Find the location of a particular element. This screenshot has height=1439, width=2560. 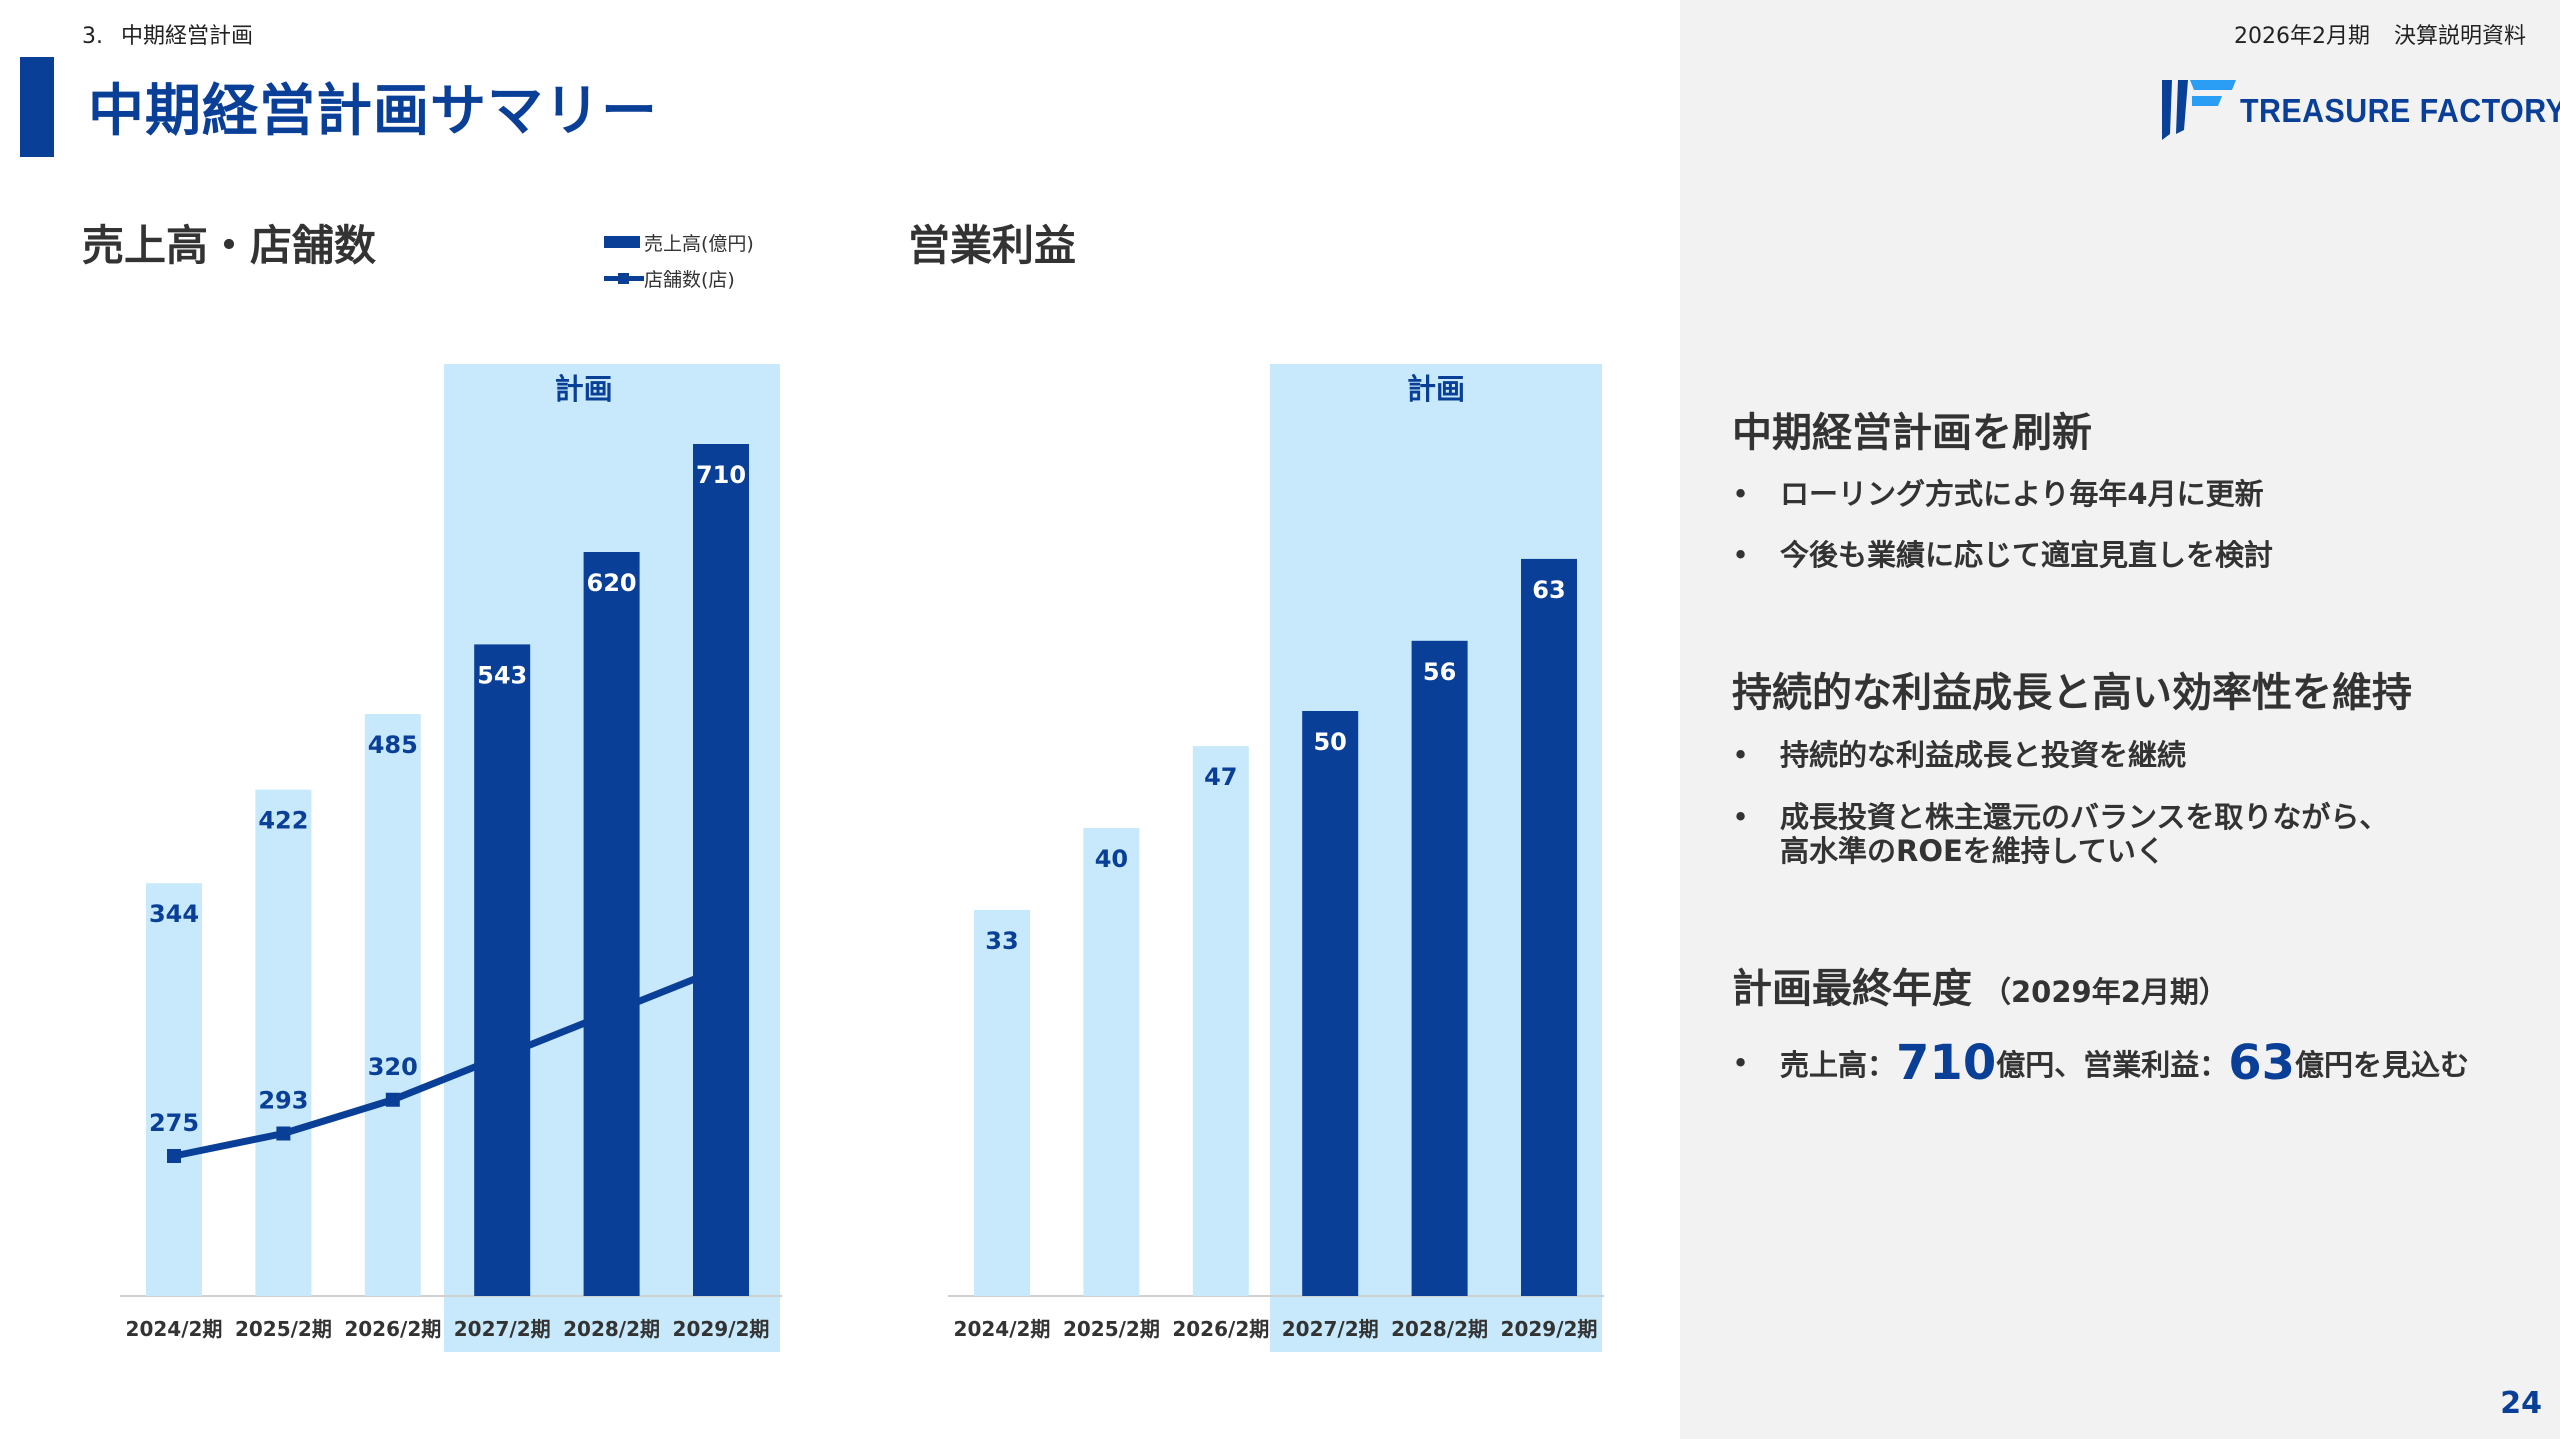

stores-line is located at coordinates (448, 1062).